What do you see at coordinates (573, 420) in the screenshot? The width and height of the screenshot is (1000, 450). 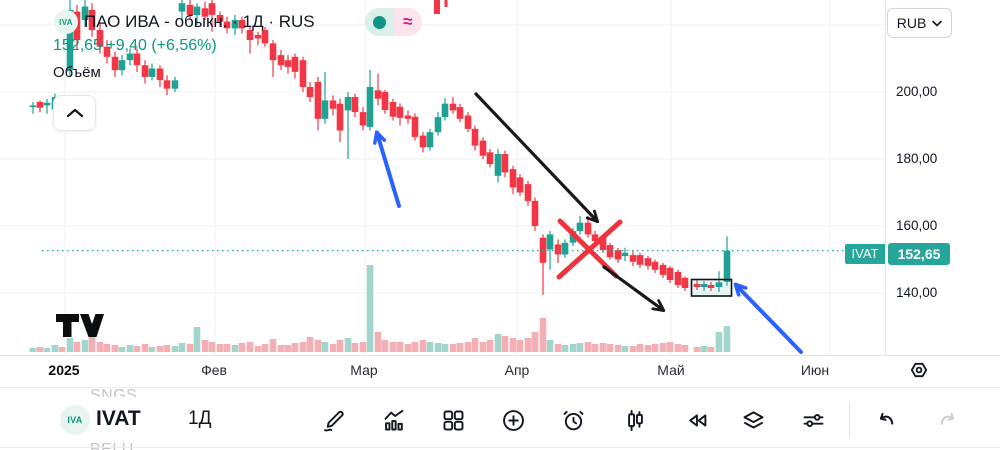 I see `alert-clock-icon` at bounding box center [573, 420].